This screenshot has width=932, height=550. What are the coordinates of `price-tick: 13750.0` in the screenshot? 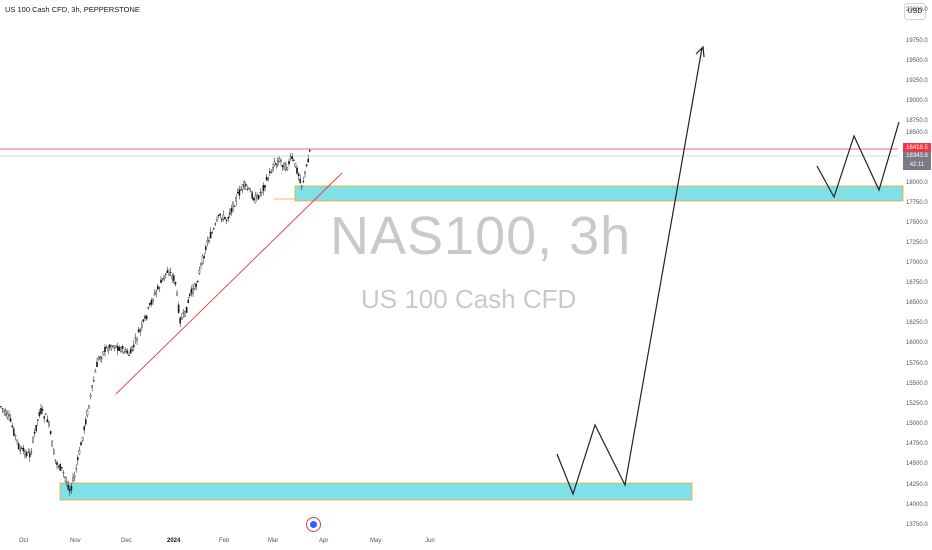 It's located at (917, 525).